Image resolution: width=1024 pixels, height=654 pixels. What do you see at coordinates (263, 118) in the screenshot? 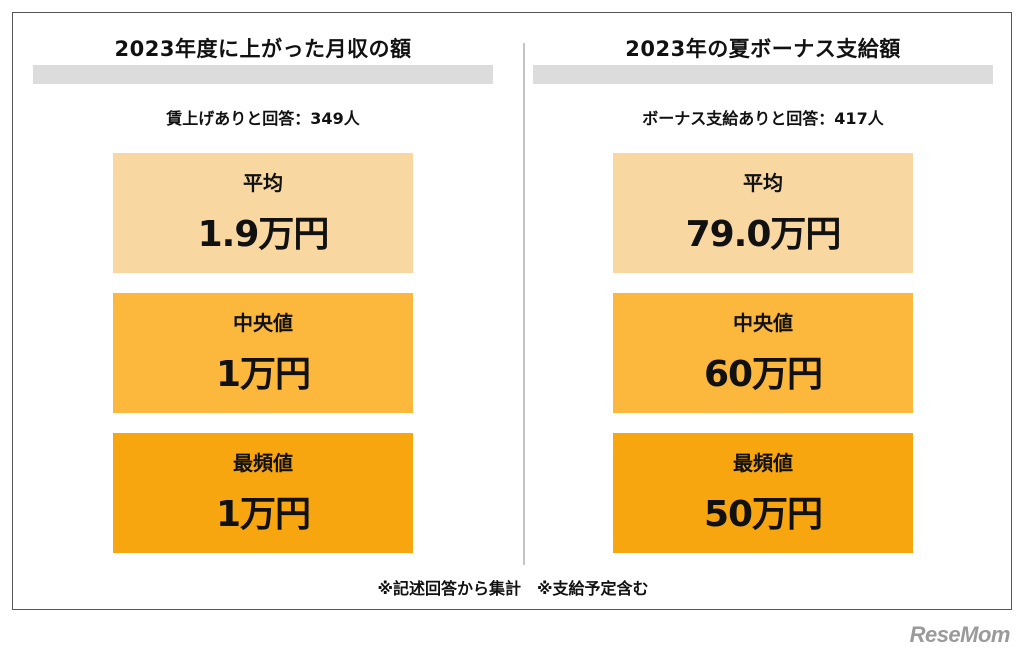
I see `respondent-count: 賃上げありと回答：349人` at bounding box center [263, 118].